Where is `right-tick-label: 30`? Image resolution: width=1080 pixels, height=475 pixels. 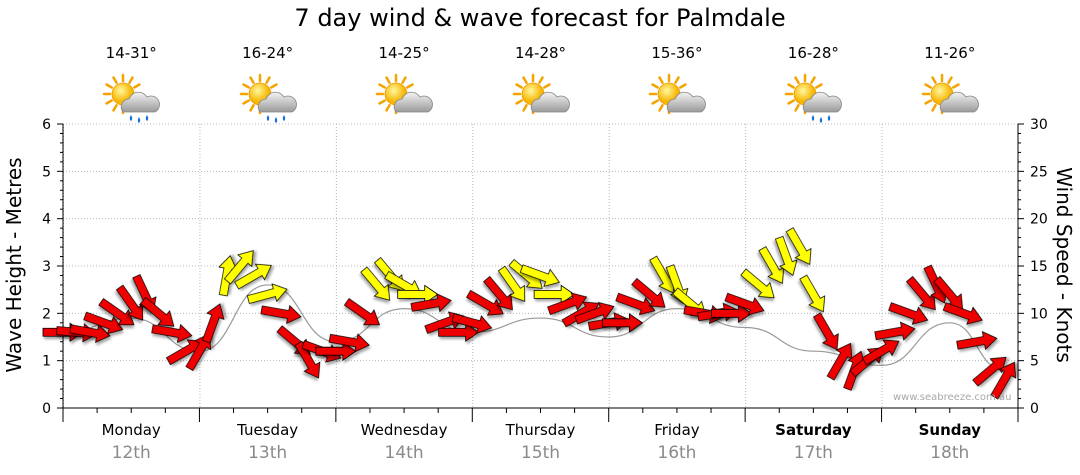
right-tick-label: 30 is located at coordinates (1039, 125).